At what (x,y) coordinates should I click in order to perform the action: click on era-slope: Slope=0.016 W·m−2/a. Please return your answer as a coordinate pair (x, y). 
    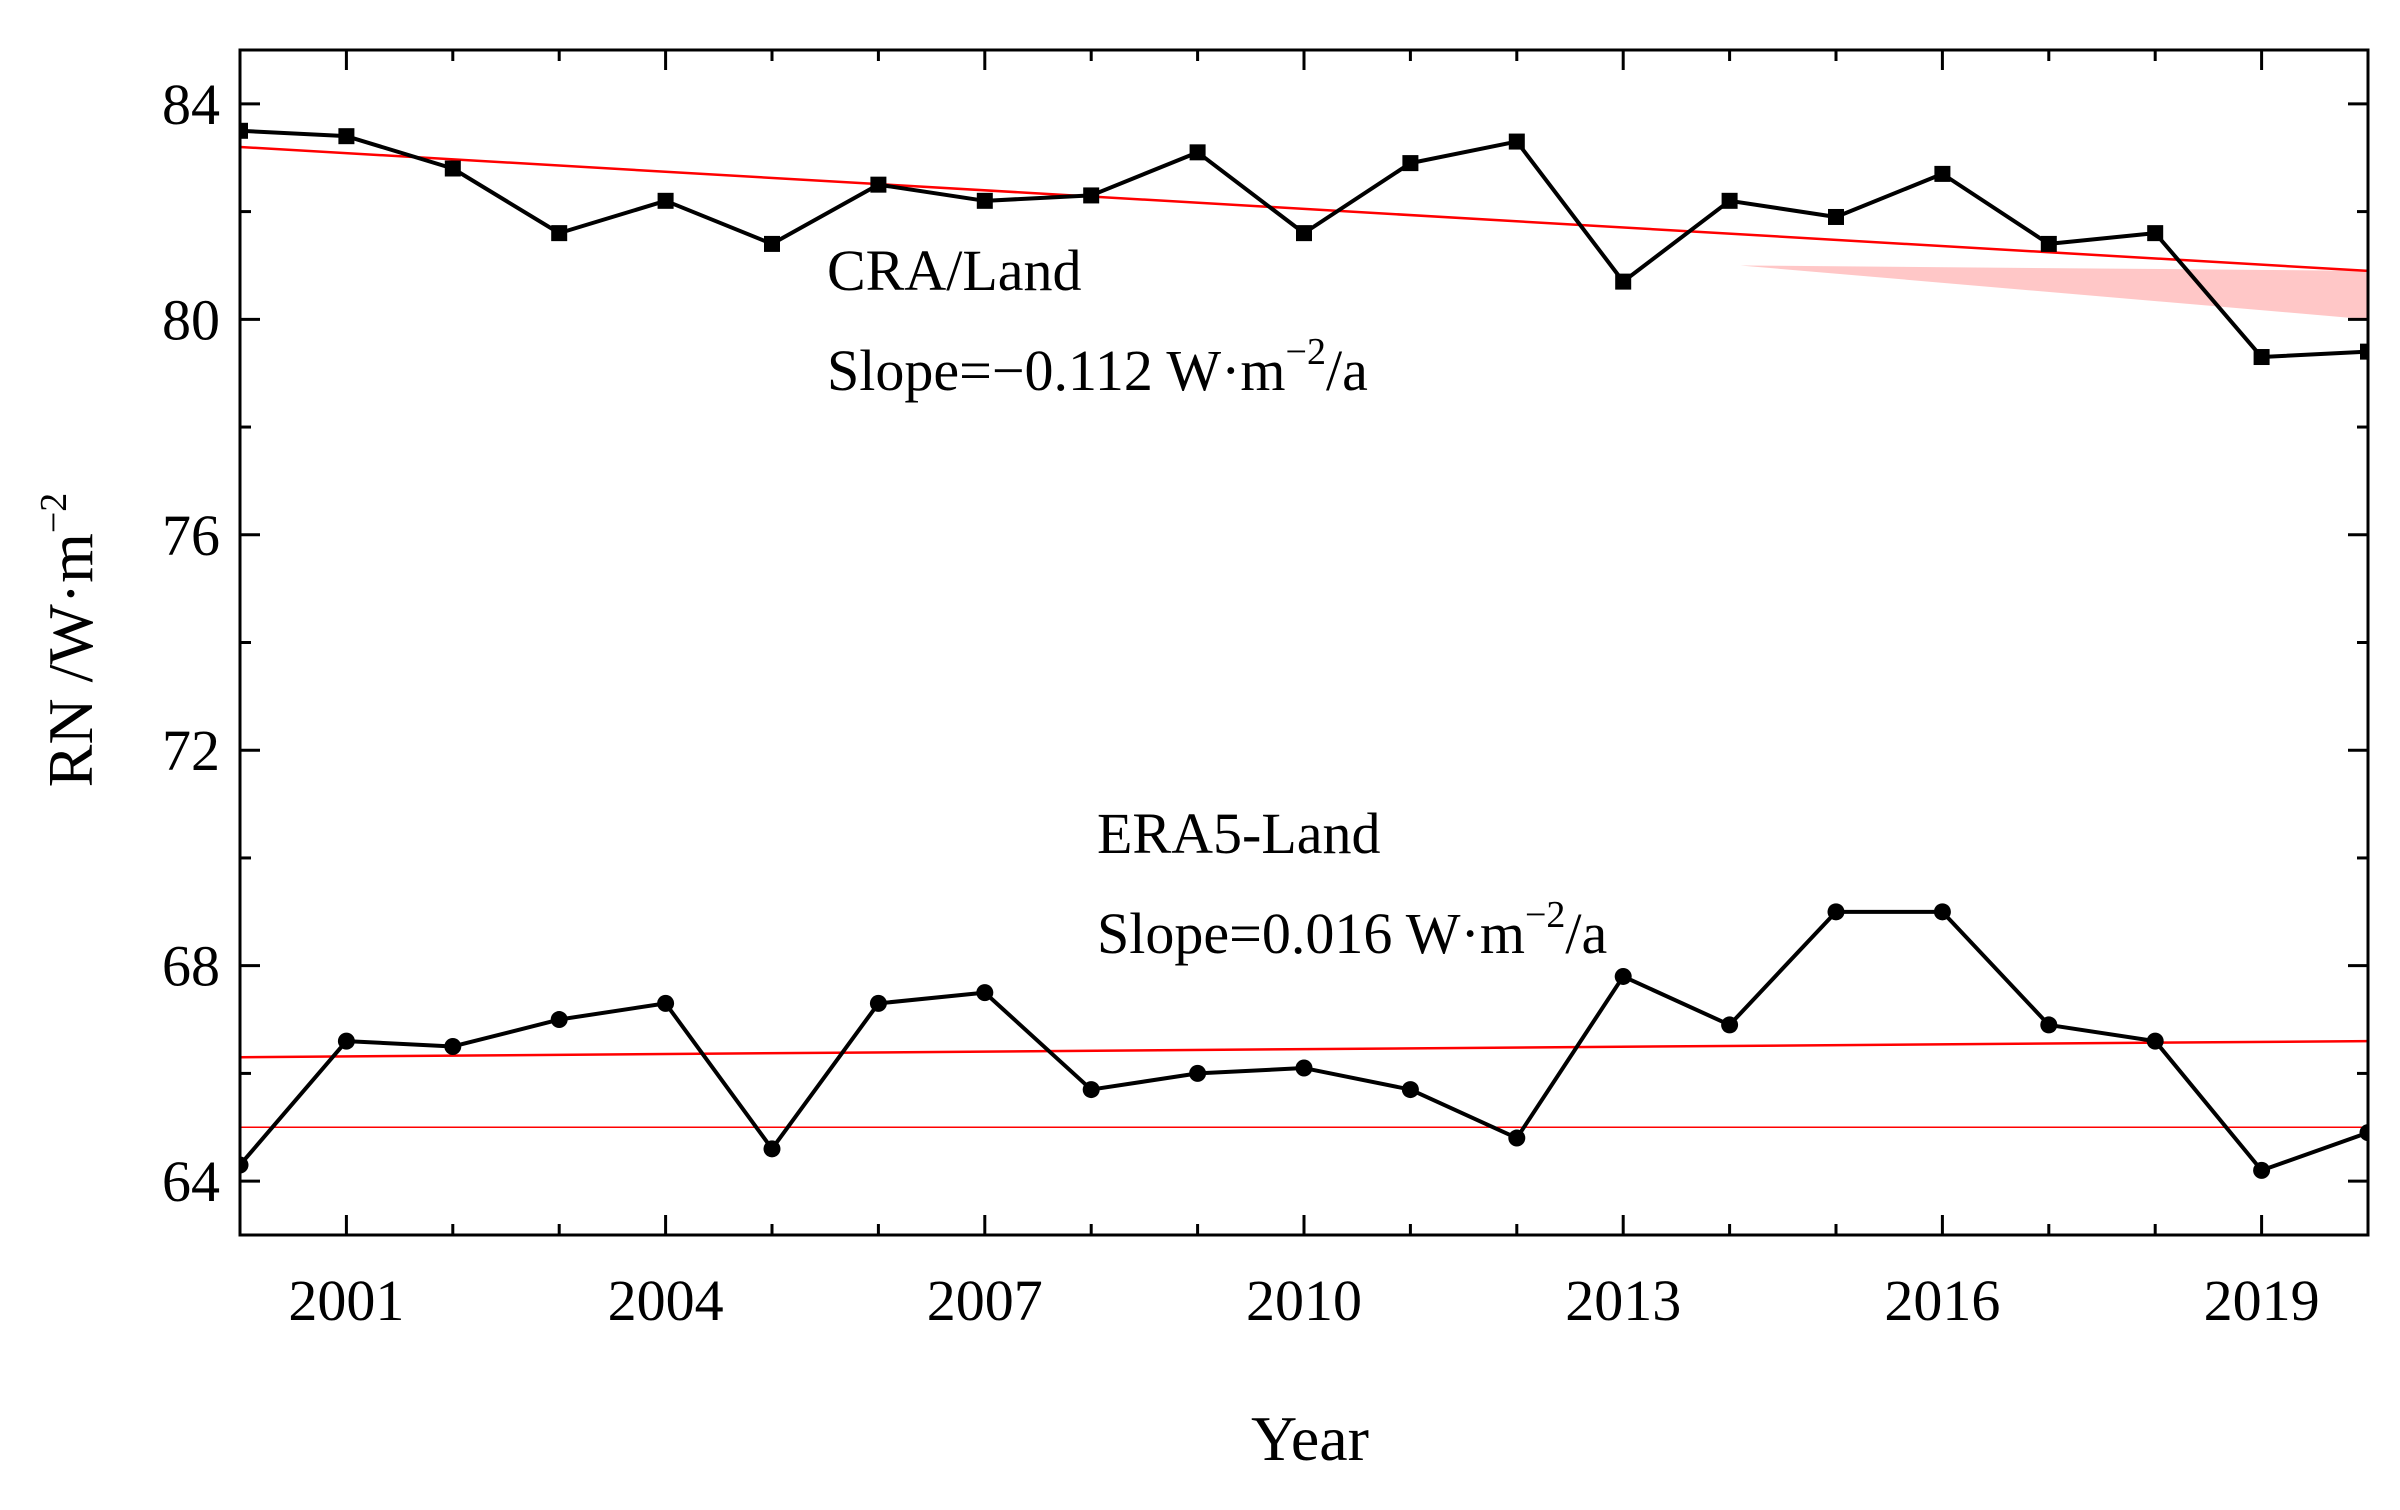
    Looking at the image, I should click on (1352, 930).